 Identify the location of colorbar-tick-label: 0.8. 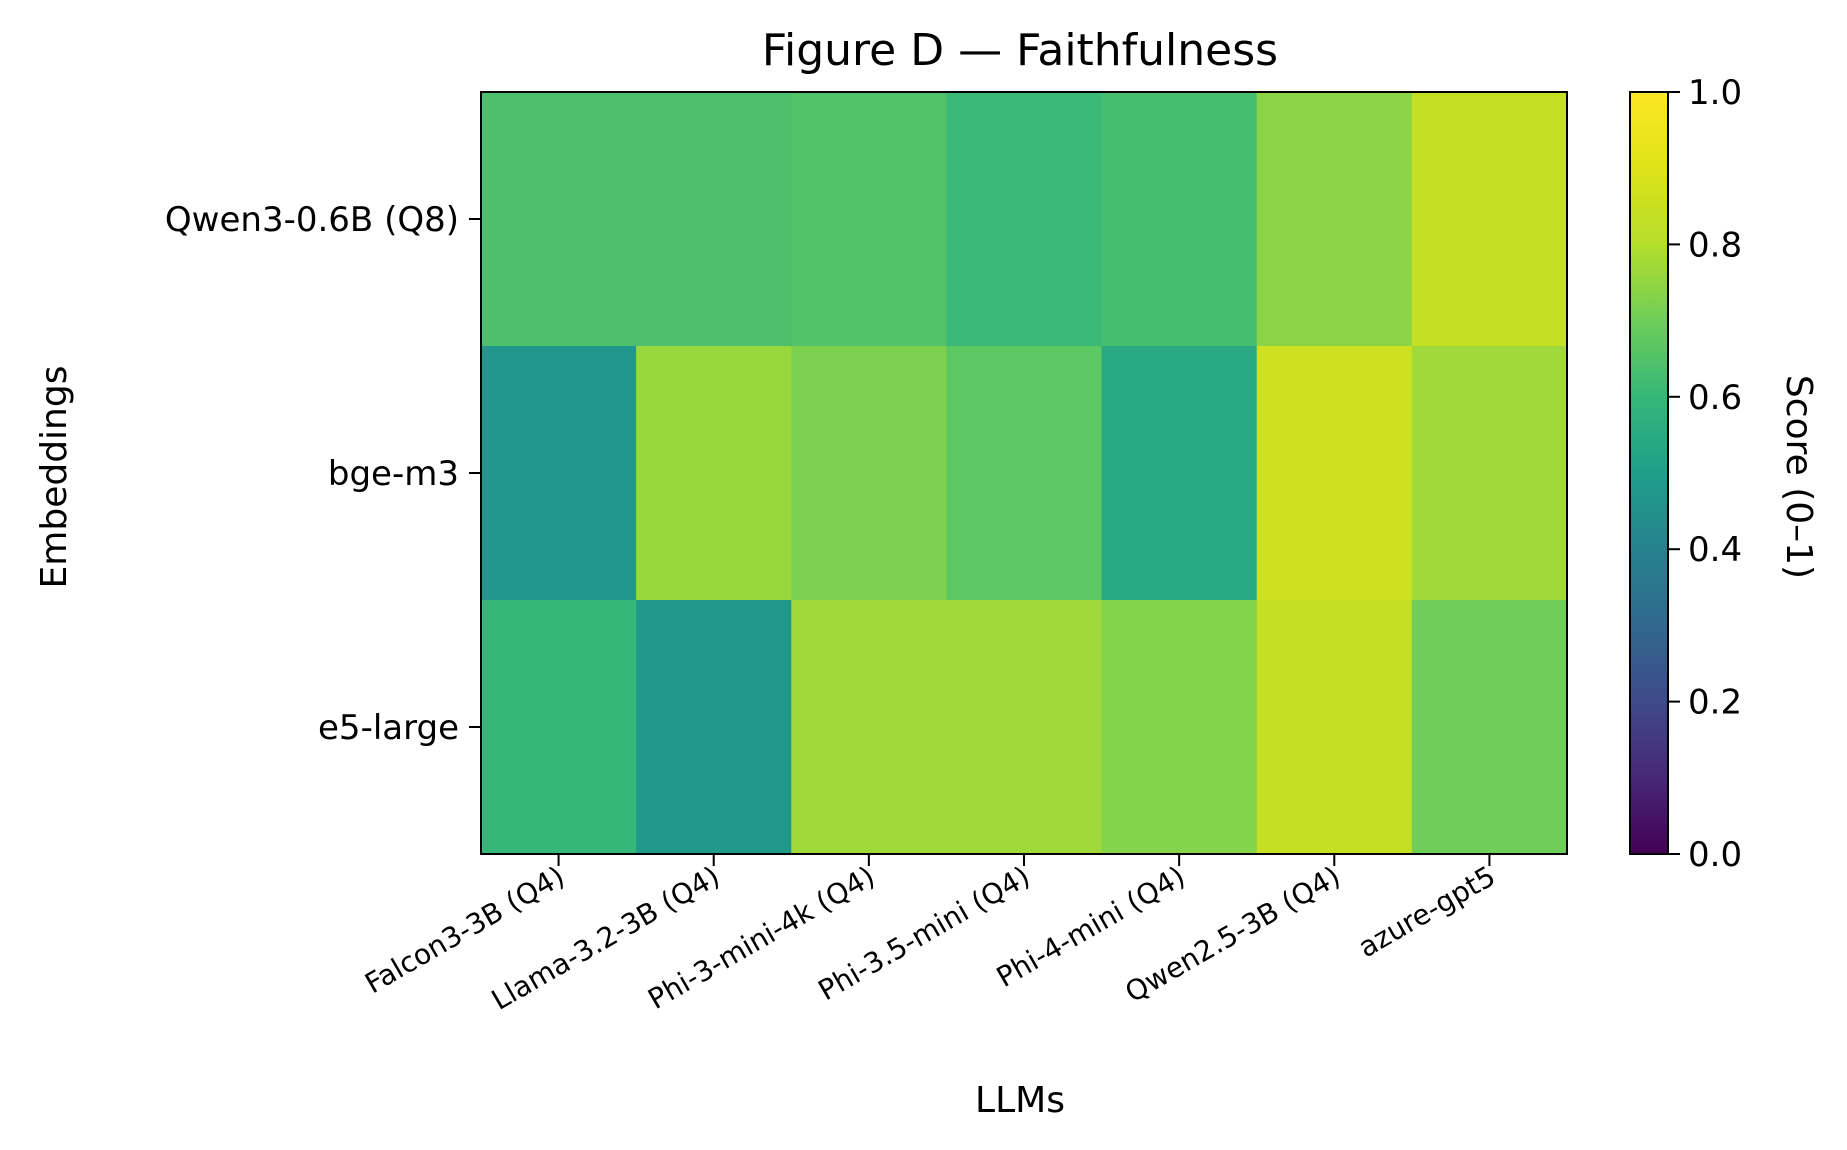
(1715, 245).